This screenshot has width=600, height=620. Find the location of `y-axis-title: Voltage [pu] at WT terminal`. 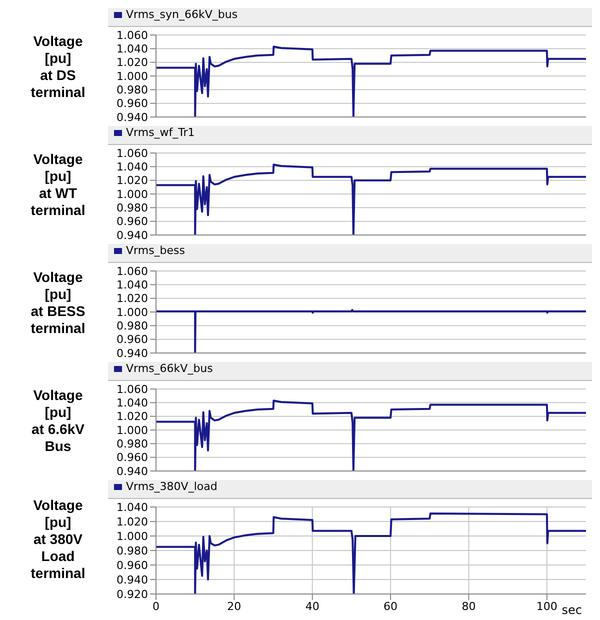

y-axis-title: Voltage [pu] at WT terminal is located at coordinates (58, 185).